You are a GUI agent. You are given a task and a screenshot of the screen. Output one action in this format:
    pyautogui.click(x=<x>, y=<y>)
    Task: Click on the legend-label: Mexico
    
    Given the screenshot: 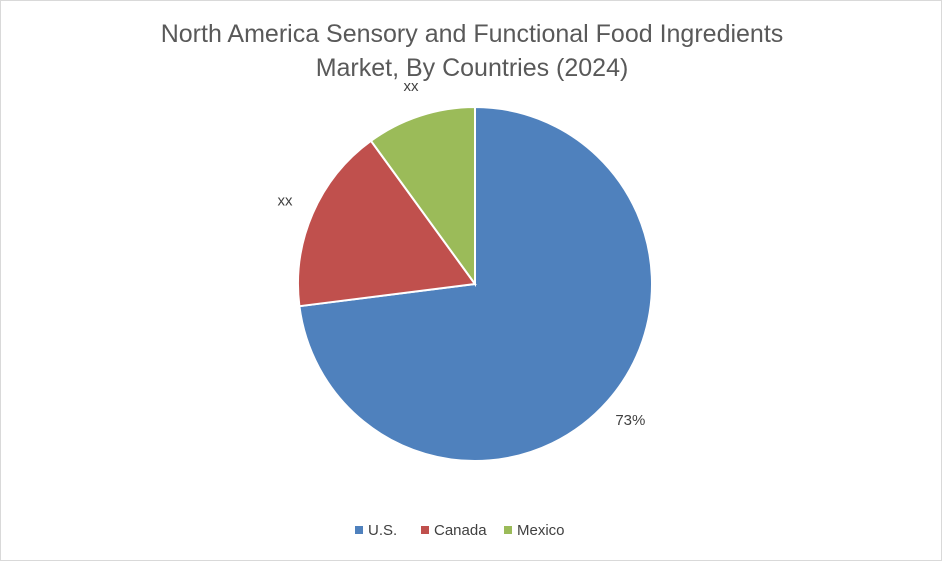 What is the action you would take?
    pyautogui.click(x=541, y=530)
    